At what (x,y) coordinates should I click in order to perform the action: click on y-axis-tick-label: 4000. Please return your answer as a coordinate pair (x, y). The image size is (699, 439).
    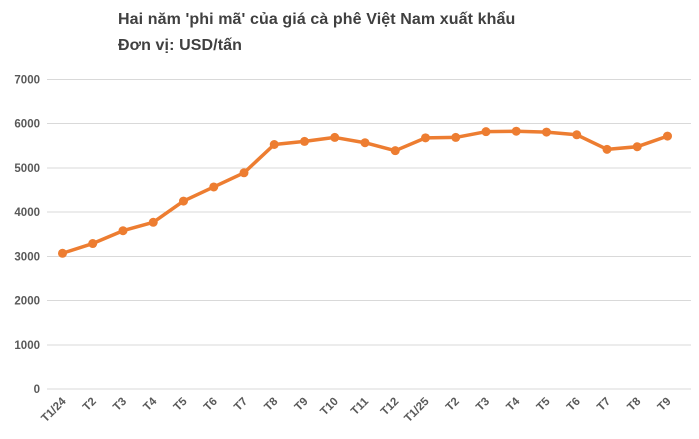
    Looking at the image, I should click on (27, 213).